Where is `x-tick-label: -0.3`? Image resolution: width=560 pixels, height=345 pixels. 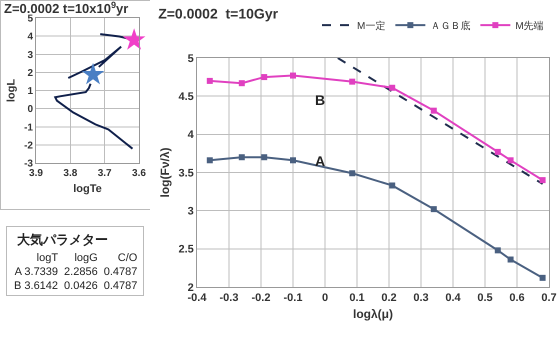
x-tick-label: -0.3 is located at coordinates (229, 298).